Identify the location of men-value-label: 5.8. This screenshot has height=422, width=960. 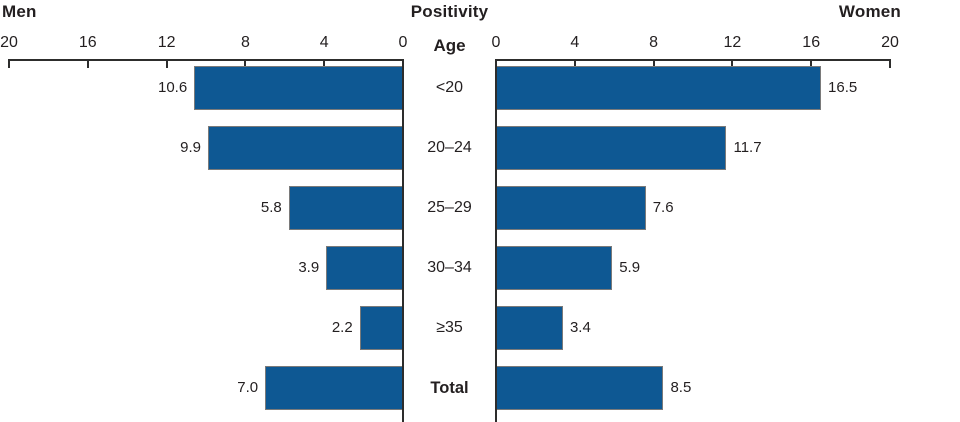
(271, 207).